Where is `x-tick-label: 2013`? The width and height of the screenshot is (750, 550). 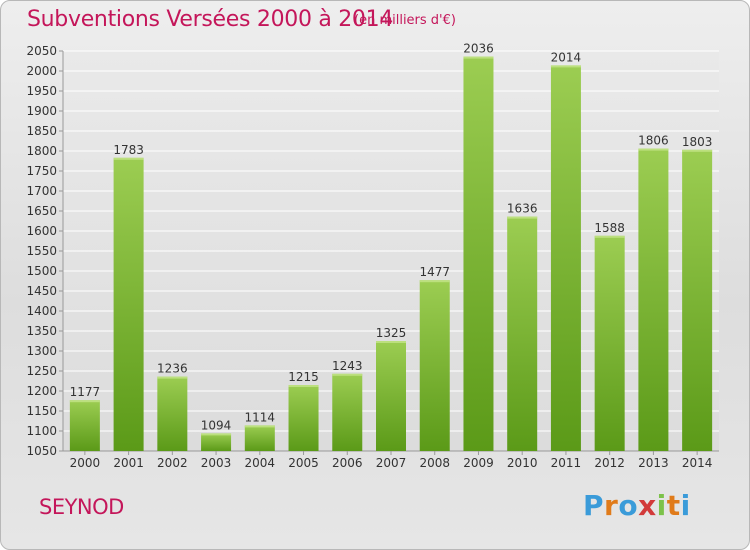
x-tick-label: 2013 is located at coordinates (653, 463).